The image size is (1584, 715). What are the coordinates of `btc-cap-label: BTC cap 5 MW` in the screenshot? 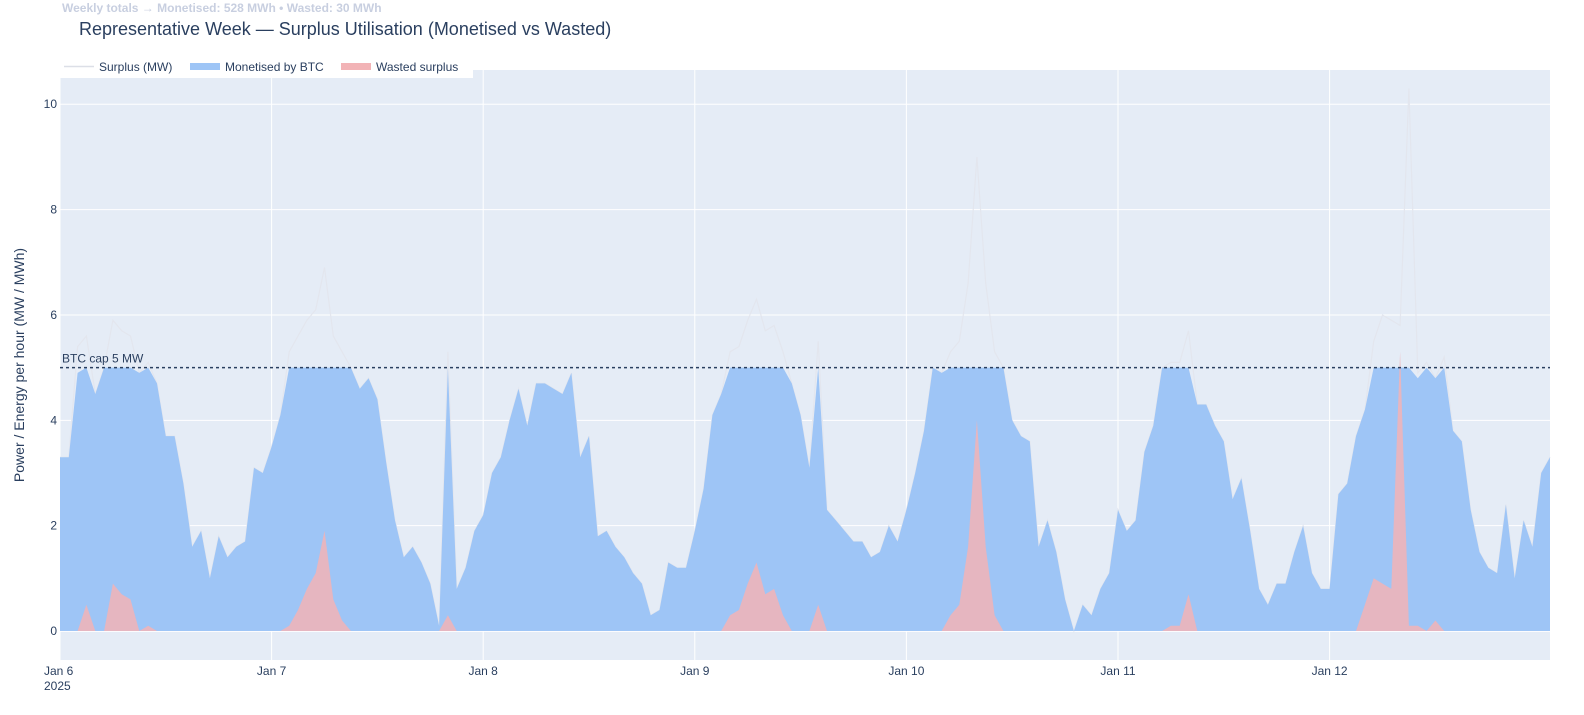 It's located at (103, 359).